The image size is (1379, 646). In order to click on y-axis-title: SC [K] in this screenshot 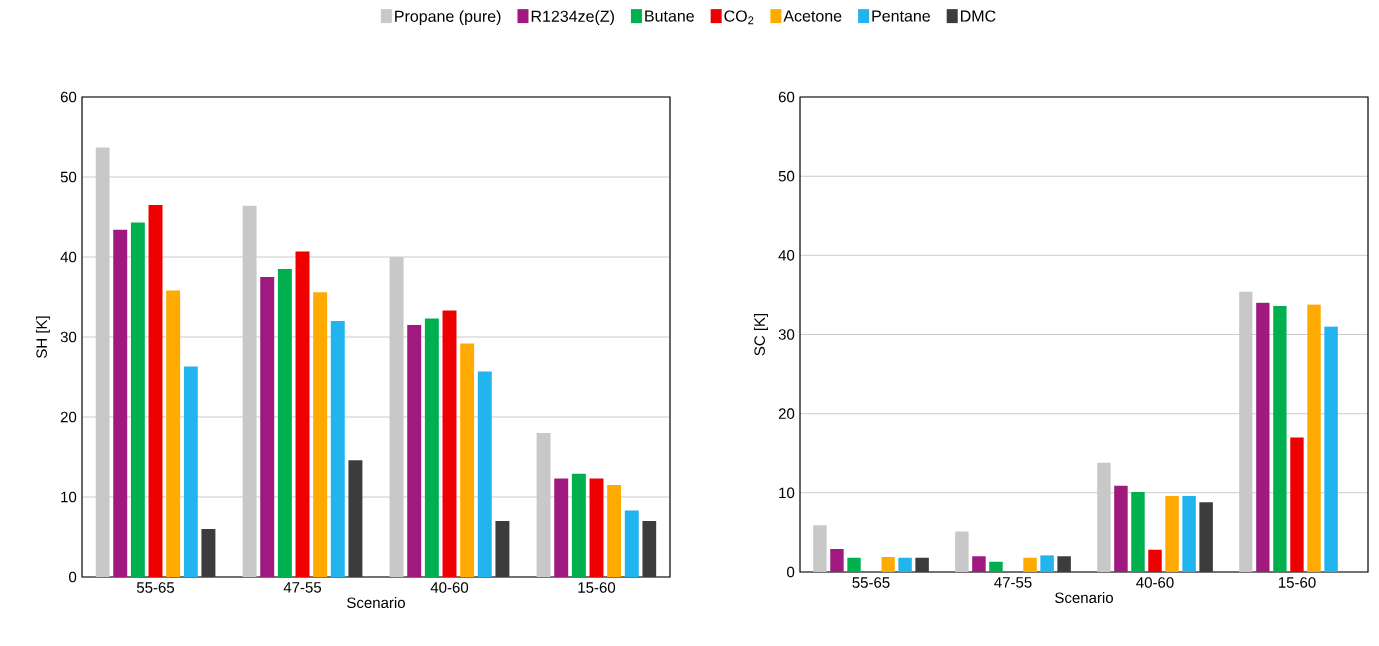, I will do `click(760, 334)`.